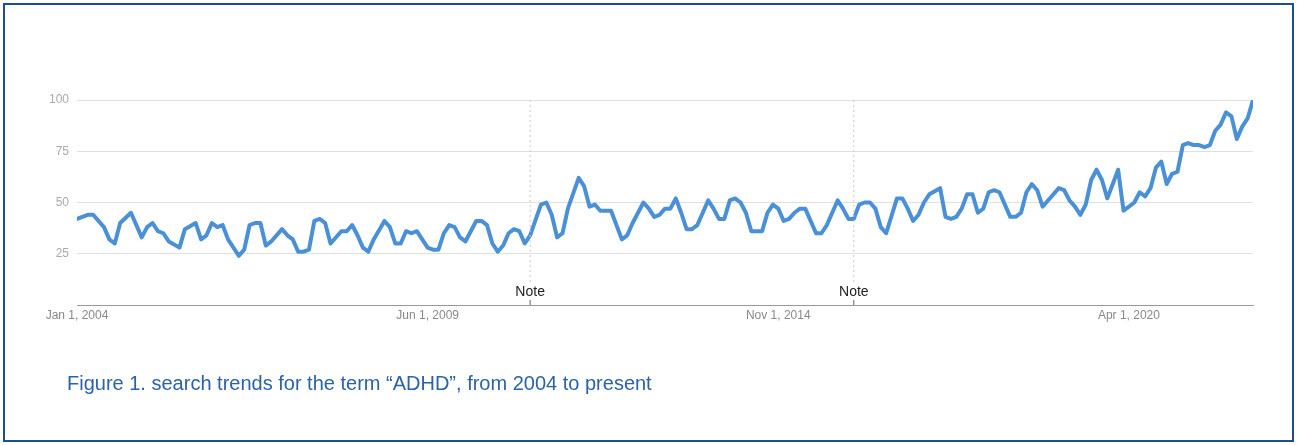 The width and height of the screenshot is (1297, 445). I want to click on x-tick-label: Jun 1, 2009, so click(428, 314).